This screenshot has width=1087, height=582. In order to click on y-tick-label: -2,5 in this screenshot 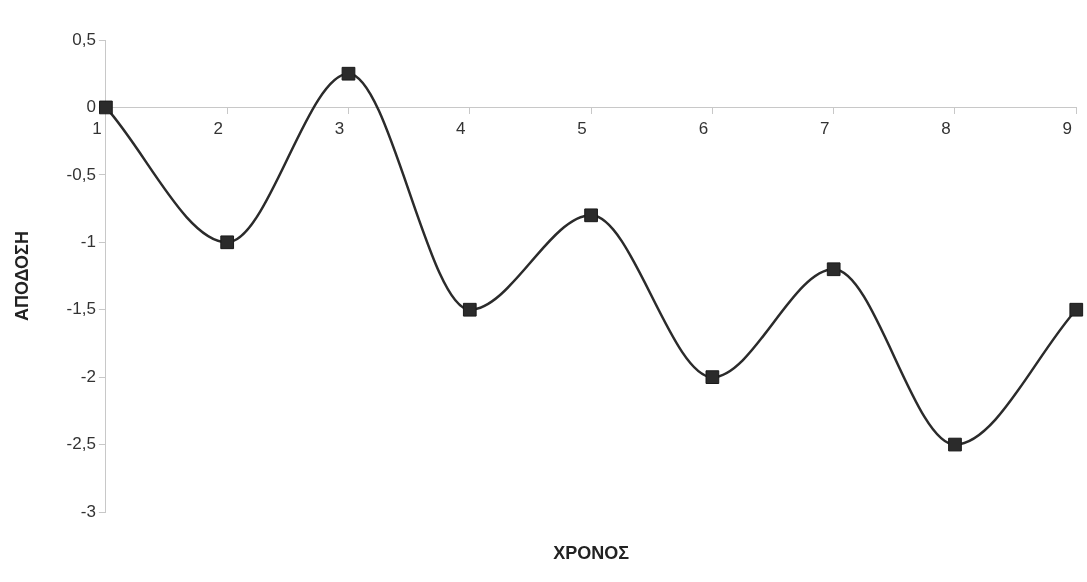, I will do `click(81, 444)`.